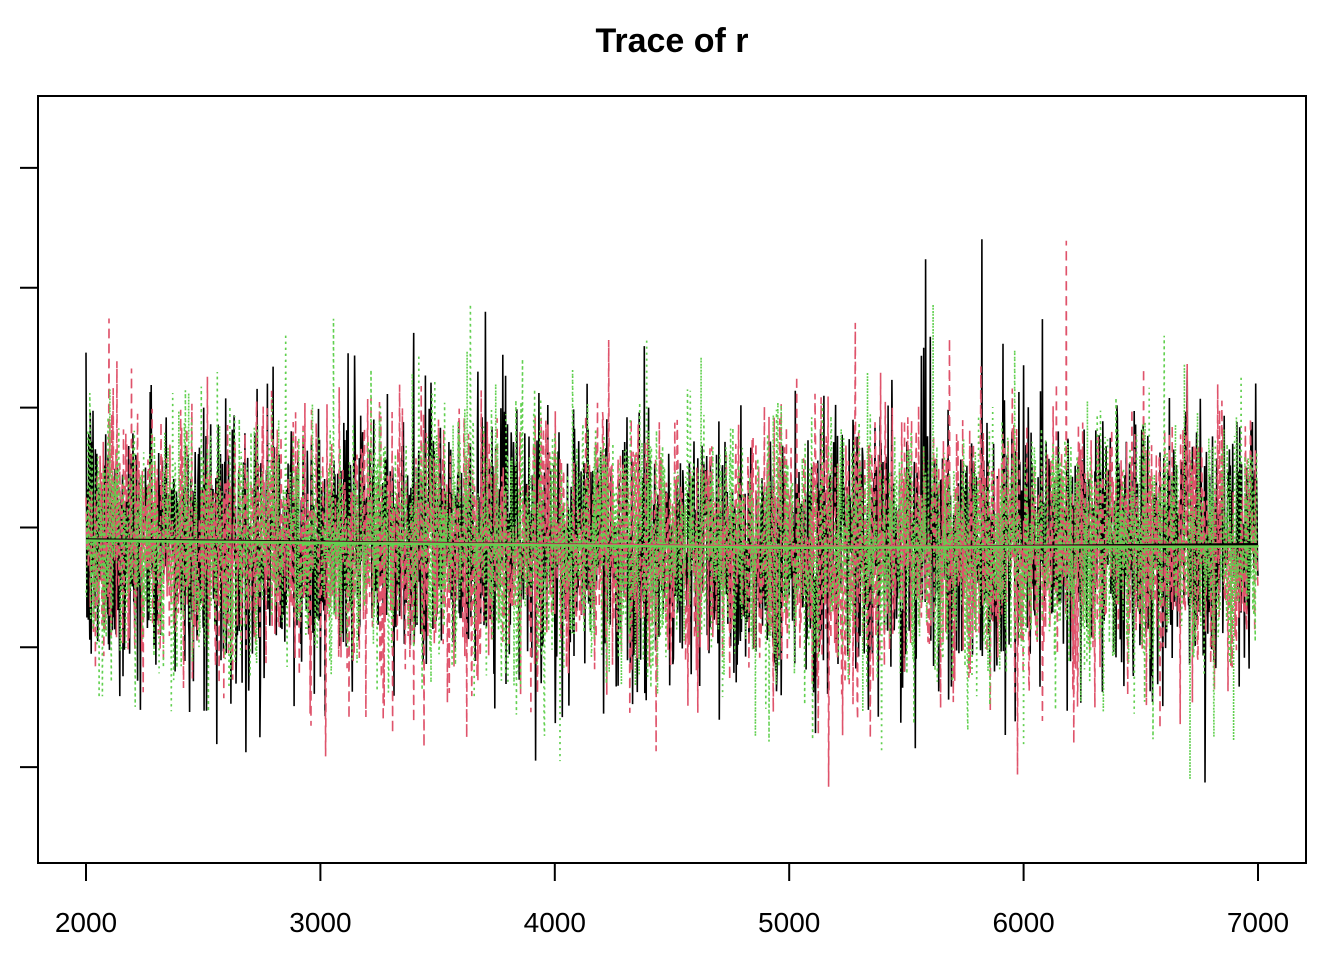 The width and height of the screenshot is (1344, 960). What do you see at coordinates (86, 922) in the screenshot?
I see `x-tick-label: 2000` at bounding box center [86, 922].